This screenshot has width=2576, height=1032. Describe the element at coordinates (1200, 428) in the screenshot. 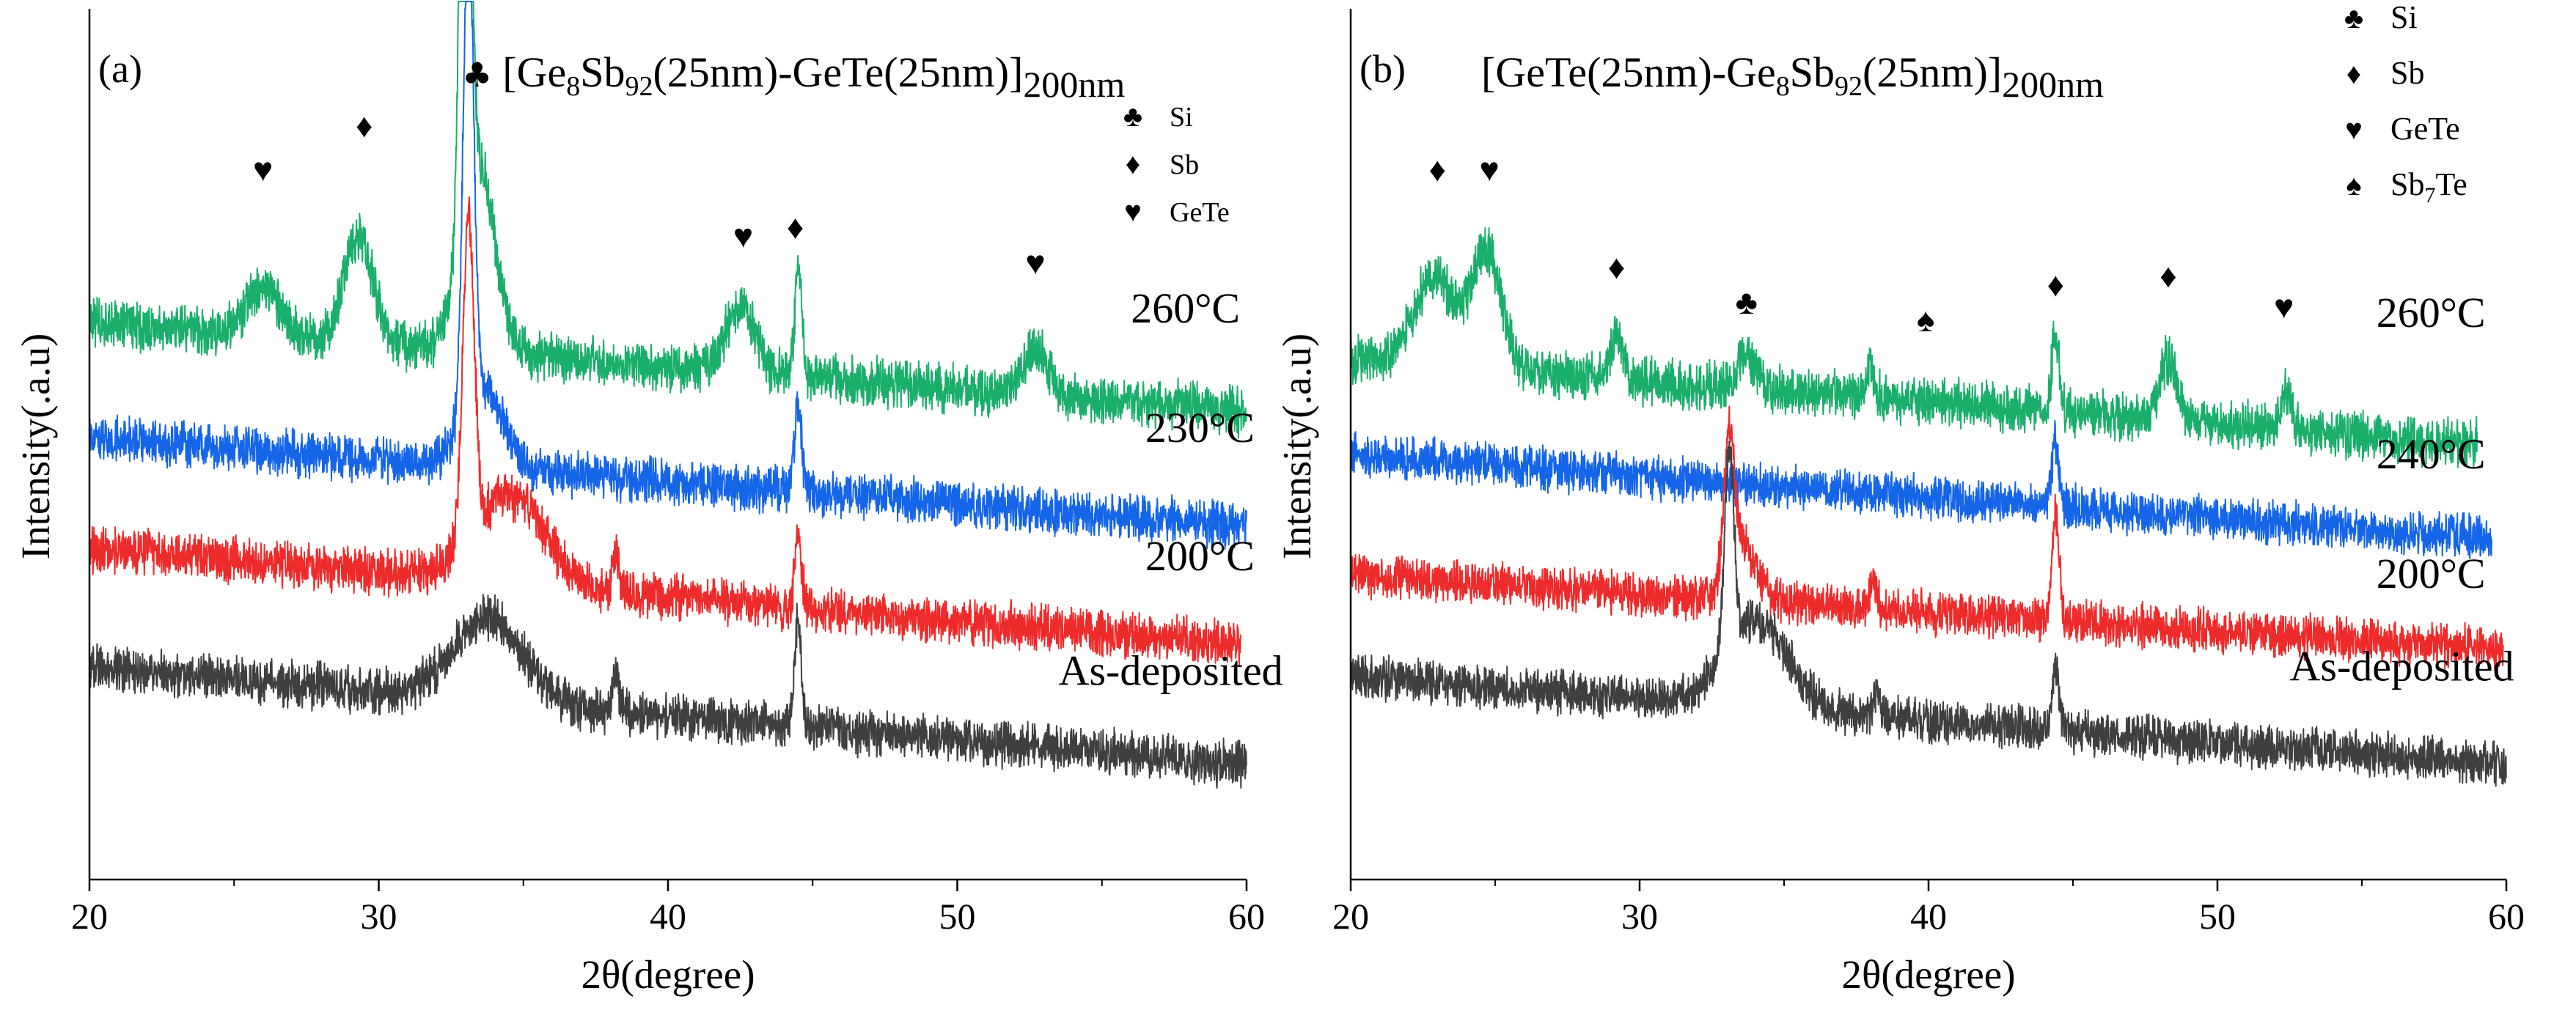

I see `series-label: 230°C` at that location.